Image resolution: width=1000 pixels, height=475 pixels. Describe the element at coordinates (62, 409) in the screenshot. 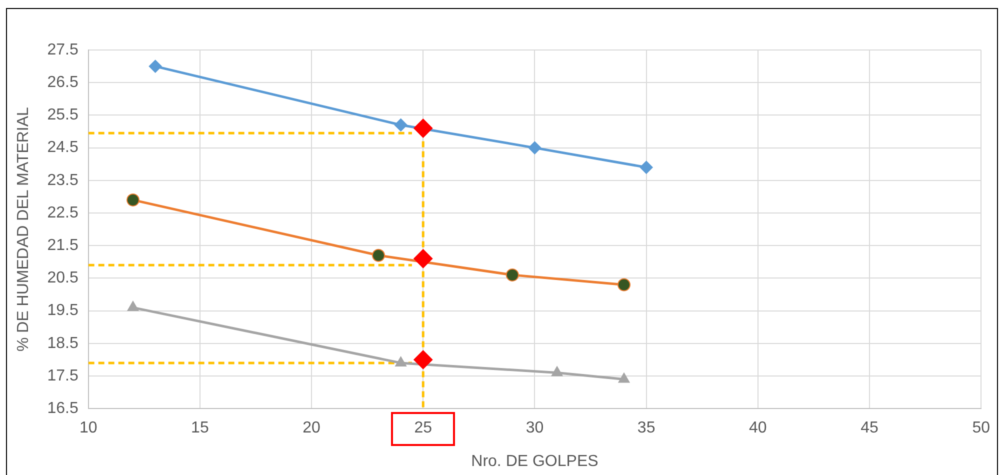

I see `y-tick-label: 16.5` at that location.